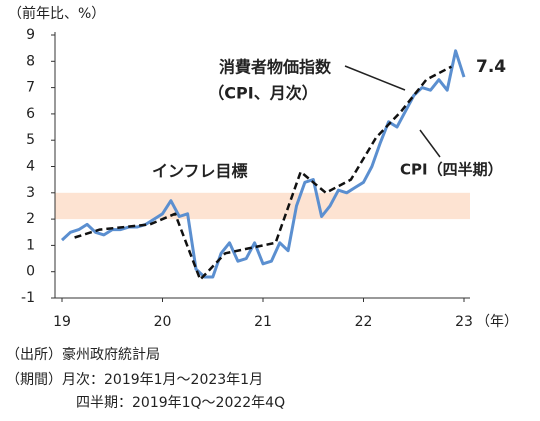 This screenshot has height=421, width=540. I want to click on x-tick-label: 19, so click(62, 322).